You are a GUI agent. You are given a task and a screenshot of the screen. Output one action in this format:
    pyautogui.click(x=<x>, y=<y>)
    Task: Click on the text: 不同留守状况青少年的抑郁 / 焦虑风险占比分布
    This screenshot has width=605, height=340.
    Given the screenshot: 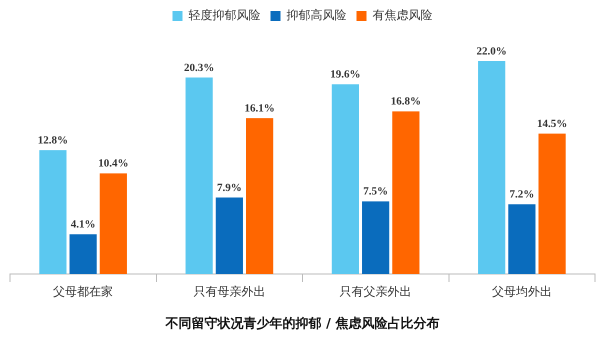 What is the action you would take?
    pyautogui.click(x=302, y=324)
    